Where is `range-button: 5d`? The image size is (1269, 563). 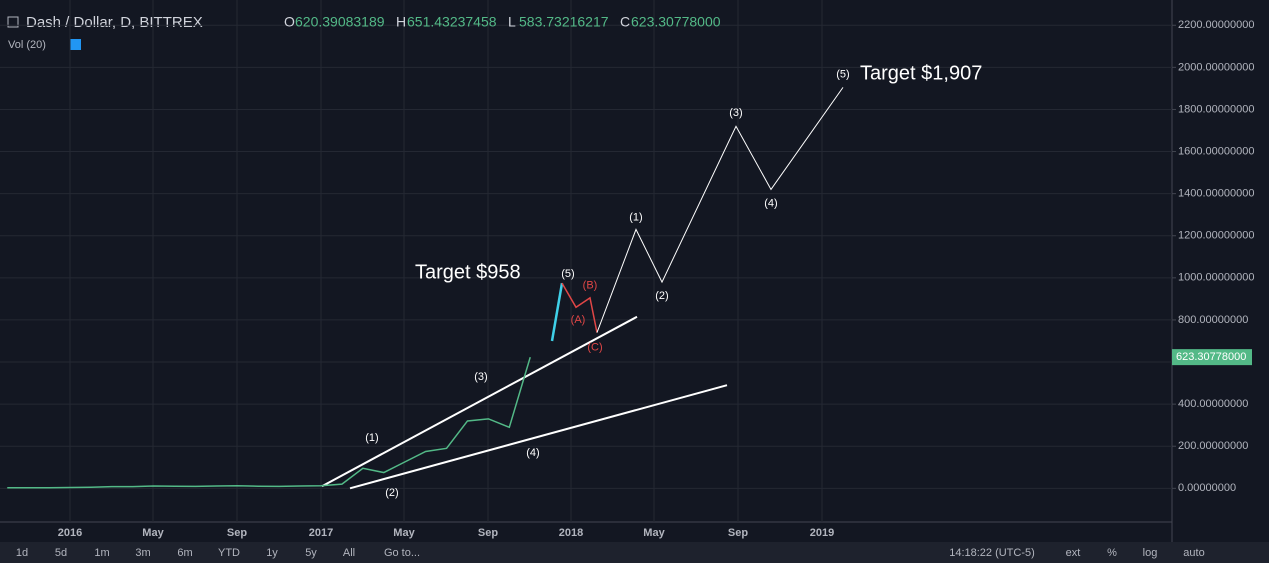 range-button: 5d is located at coordinates (61, 553).